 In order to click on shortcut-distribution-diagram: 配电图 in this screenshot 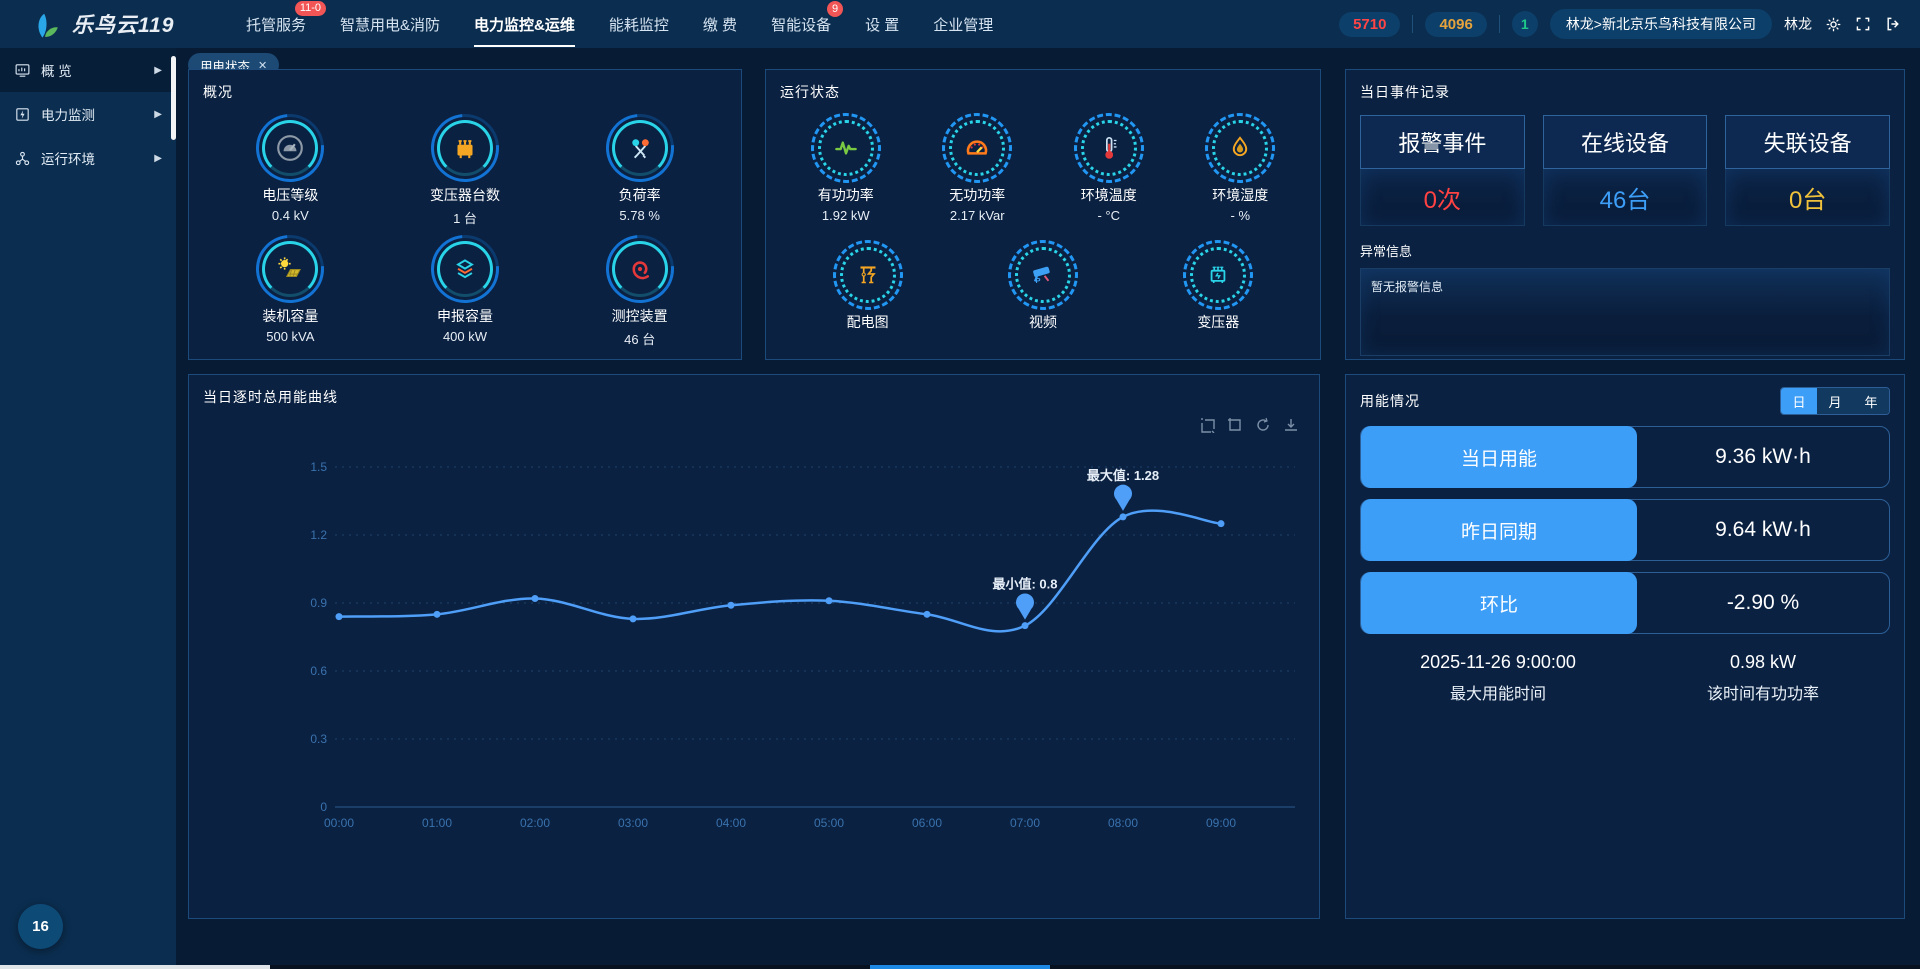, I will do `click(867, 288)`.